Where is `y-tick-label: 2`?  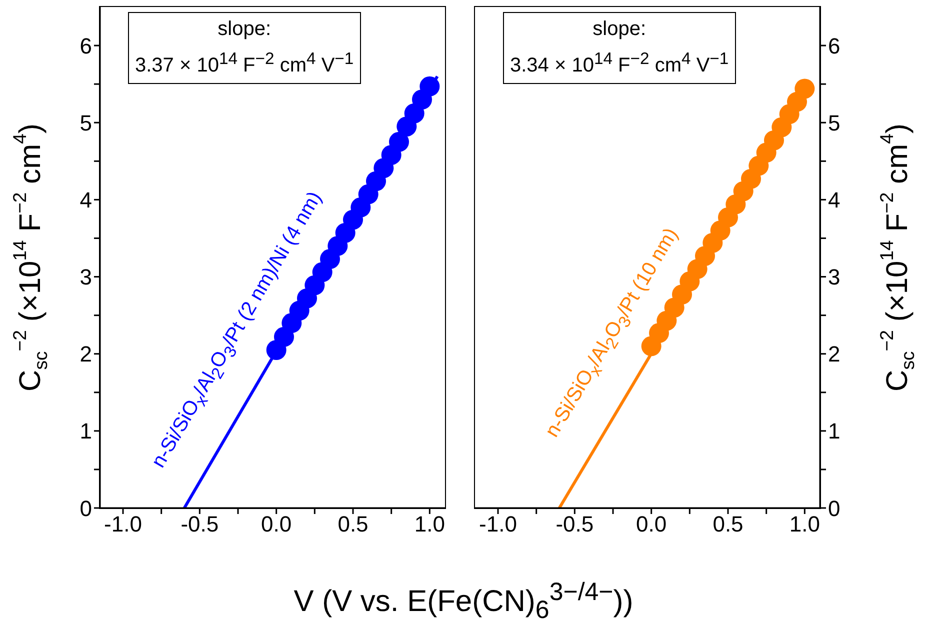
y-tick-label: 2 is located at coordinates (86, 354).